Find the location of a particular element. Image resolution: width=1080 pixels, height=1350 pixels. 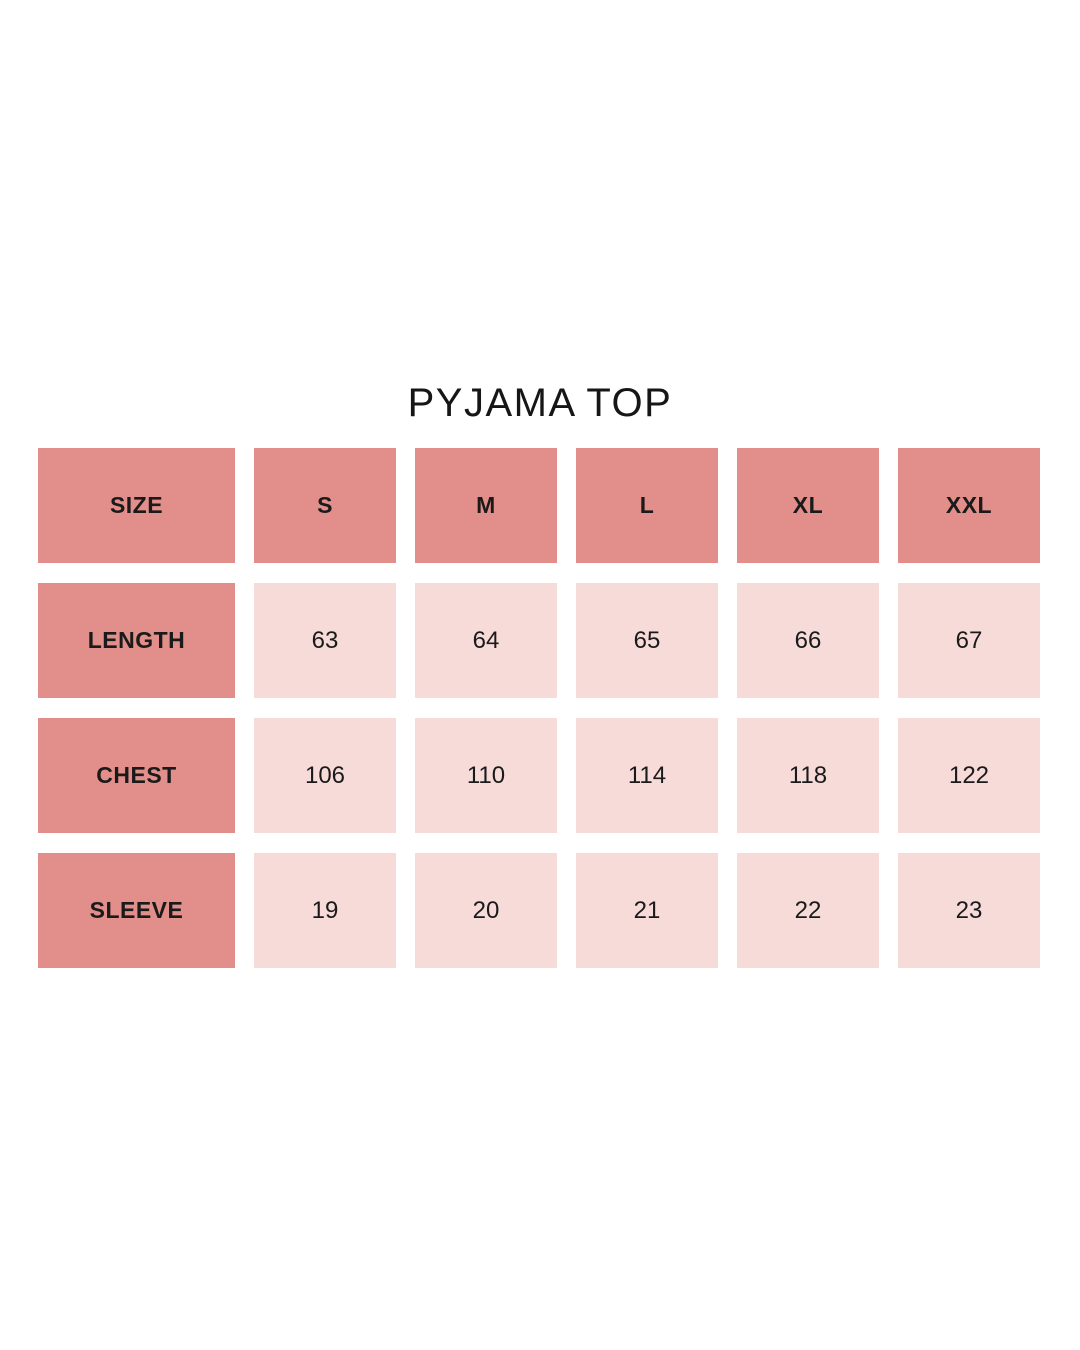

value-cell-length-s: 63 is located at coordinates (325, 640).